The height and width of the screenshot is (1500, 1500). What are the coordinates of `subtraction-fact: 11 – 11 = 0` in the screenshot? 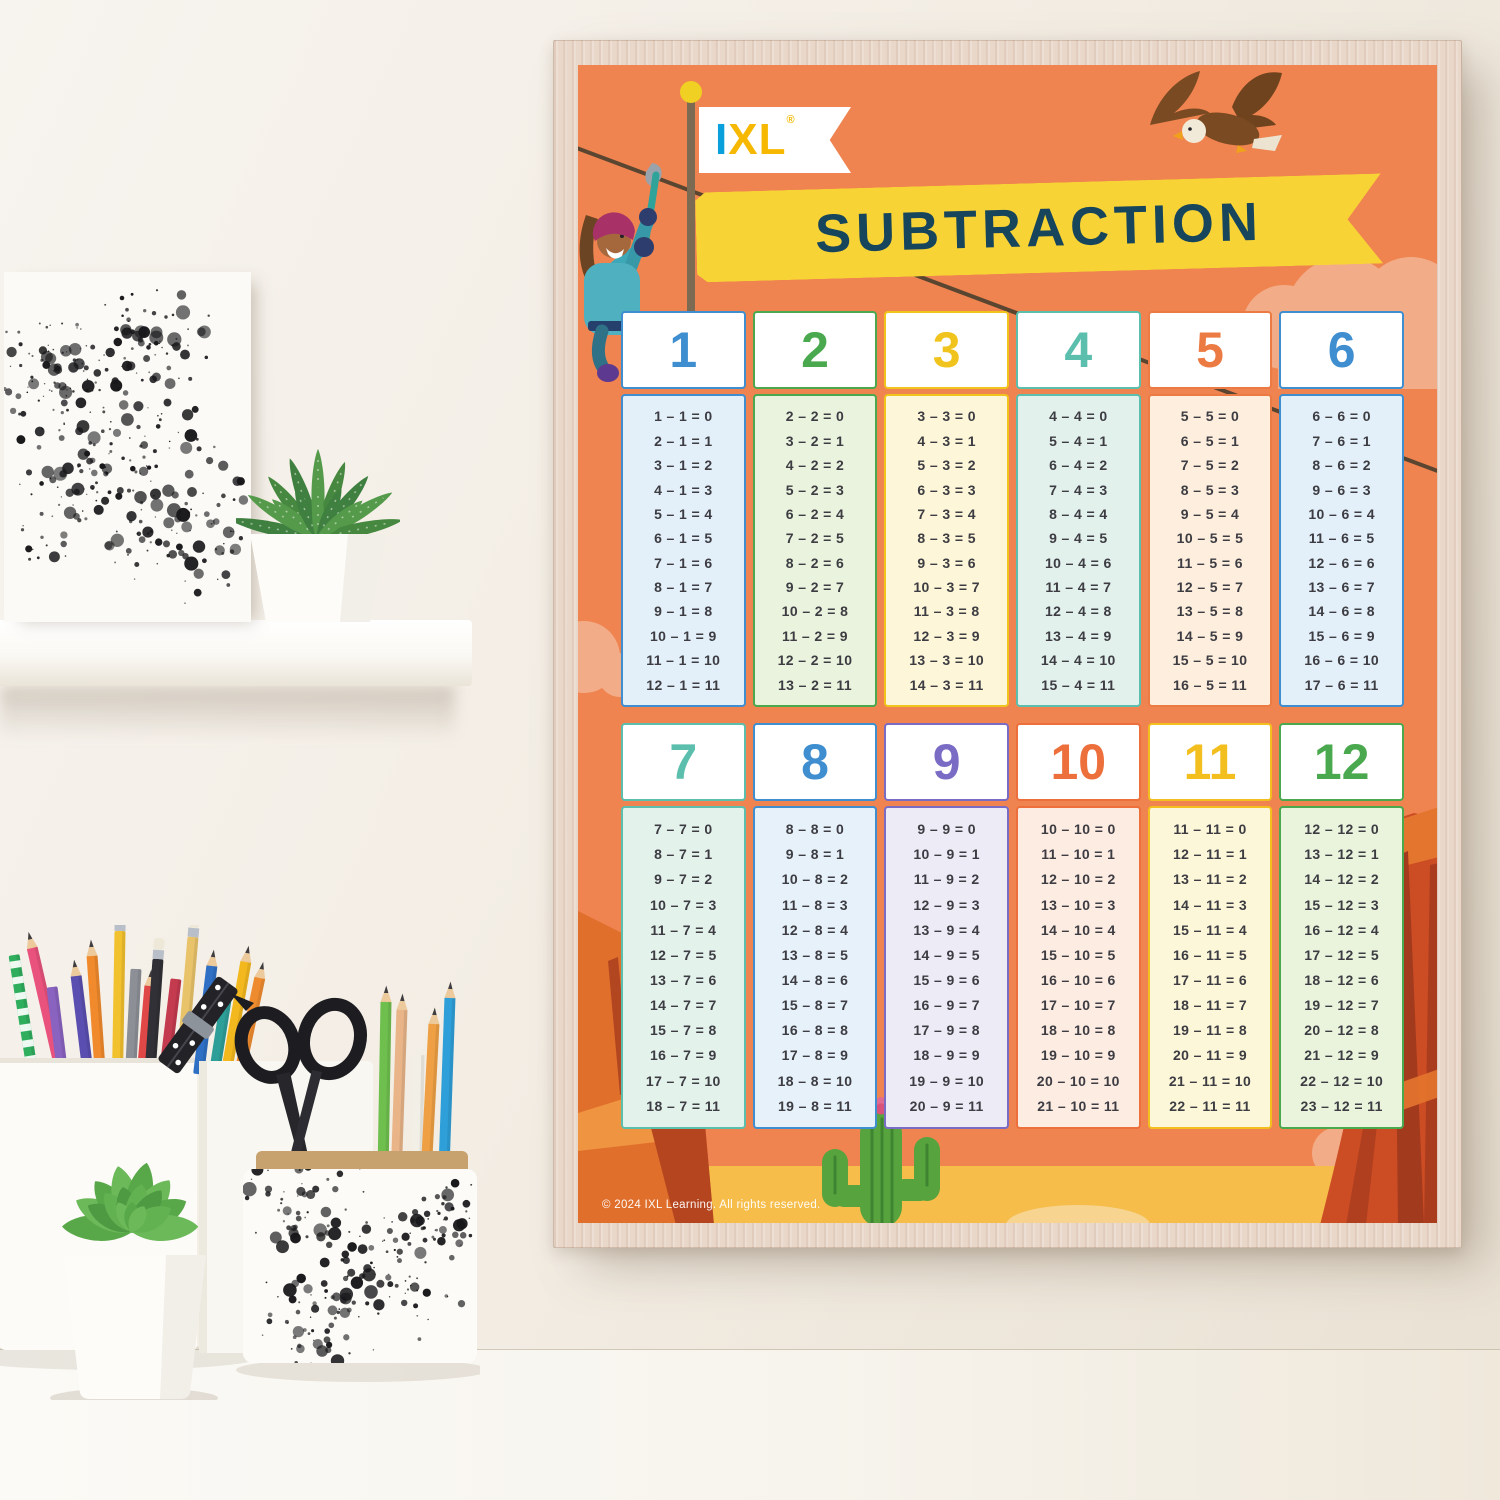 It's located at (1210, 829).